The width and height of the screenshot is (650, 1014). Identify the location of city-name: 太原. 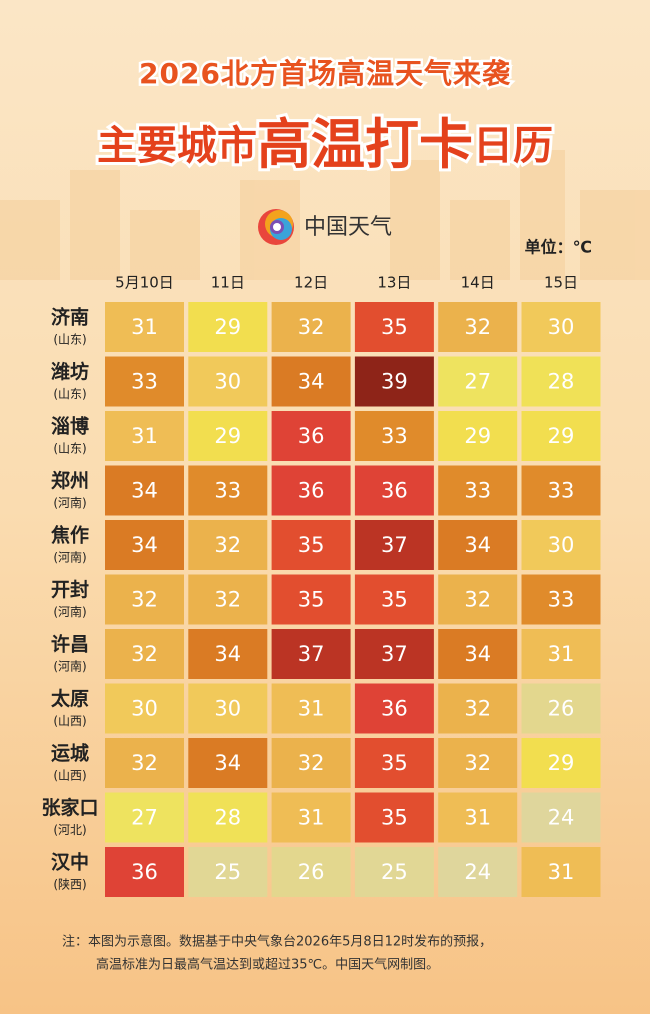
(70, 698).